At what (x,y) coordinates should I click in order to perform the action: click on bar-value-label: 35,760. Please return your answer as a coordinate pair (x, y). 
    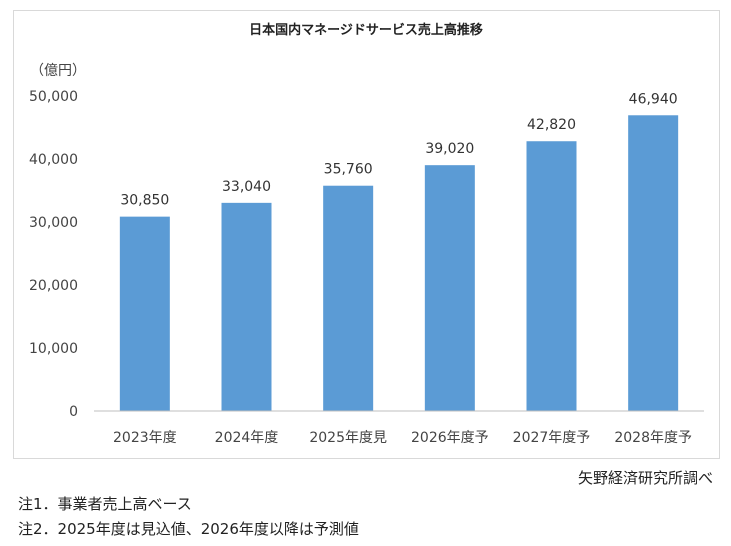
    Looking at the image, I should click on (348, 170).